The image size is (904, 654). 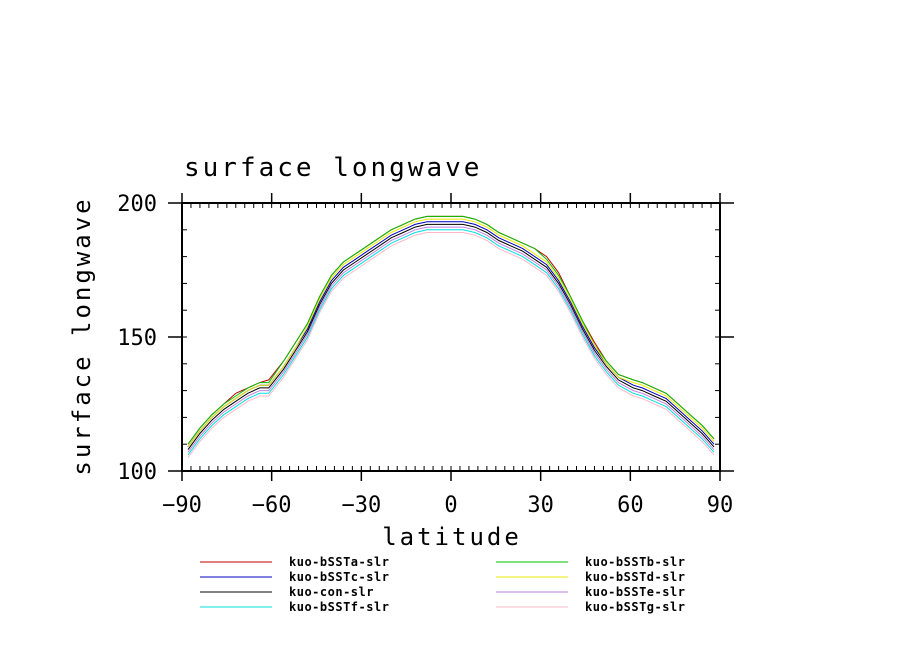 What do you see at coordinates (272, 505) in the screenshot?
I see `x-tick-label: −60` at bounding box center [272, 505].